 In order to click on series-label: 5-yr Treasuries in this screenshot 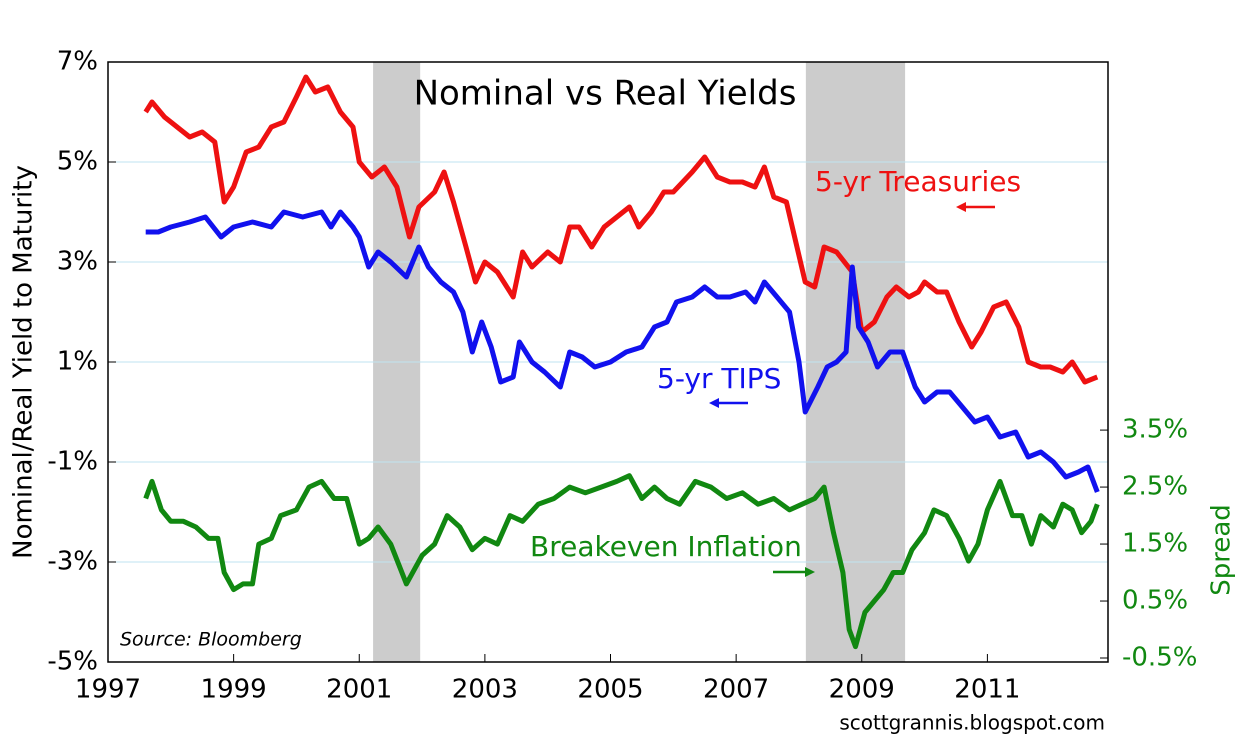, I will do `click(918, 181)`.